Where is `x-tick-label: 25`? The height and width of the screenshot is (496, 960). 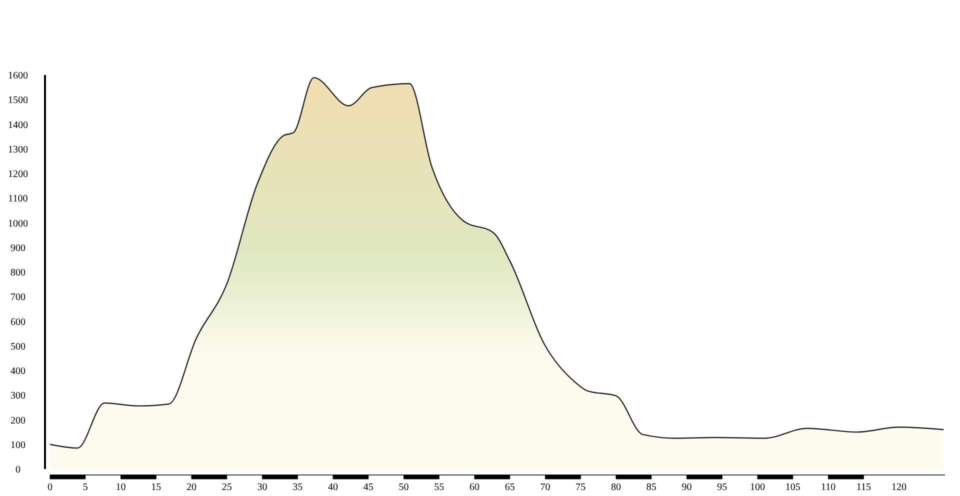 x-tick-label: 25 is located at coordinates (227, 487).